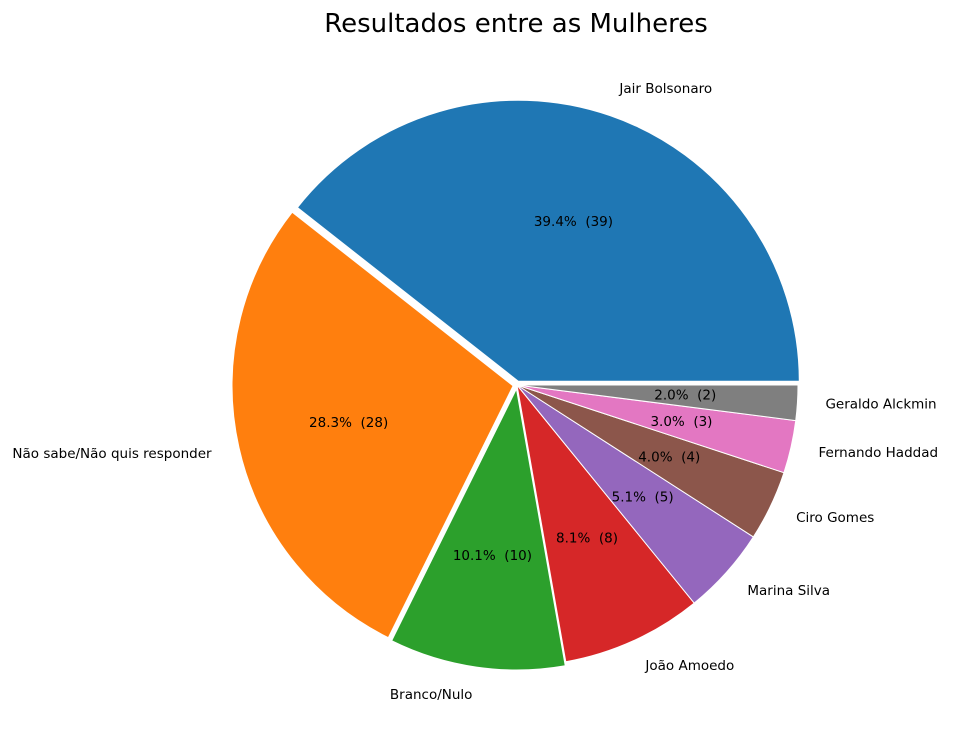  What do you see at coordinates (431, 695) in the screenshot?
I see `pie-category-label: Branco/Nulo` at bounding box center [431, 695].